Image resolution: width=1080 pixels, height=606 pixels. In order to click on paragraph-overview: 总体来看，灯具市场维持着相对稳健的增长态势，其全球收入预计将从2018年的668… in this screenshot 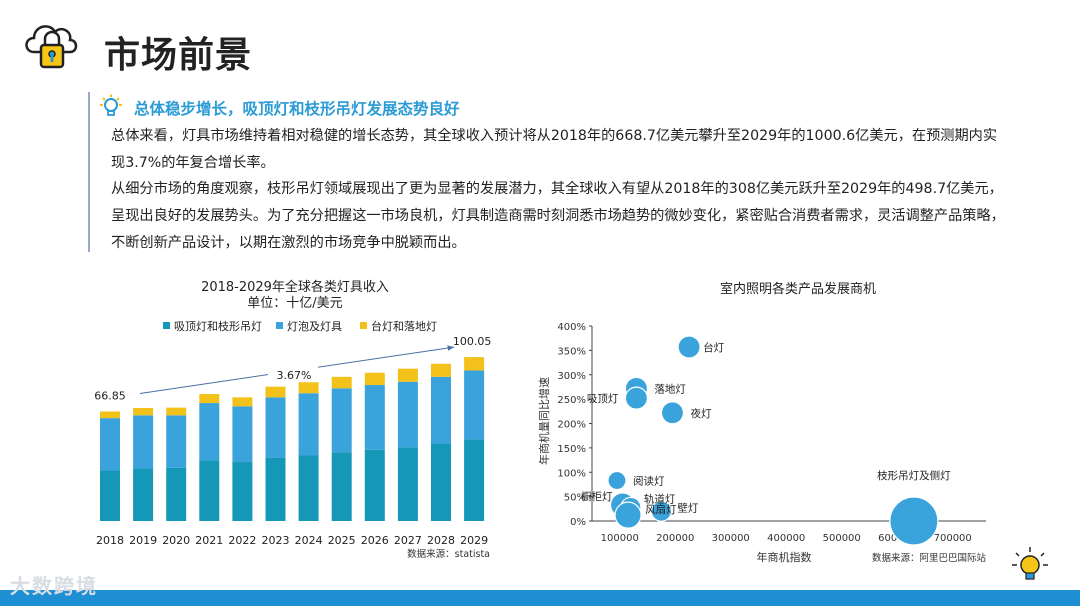, I will do `click(554, 149)`.